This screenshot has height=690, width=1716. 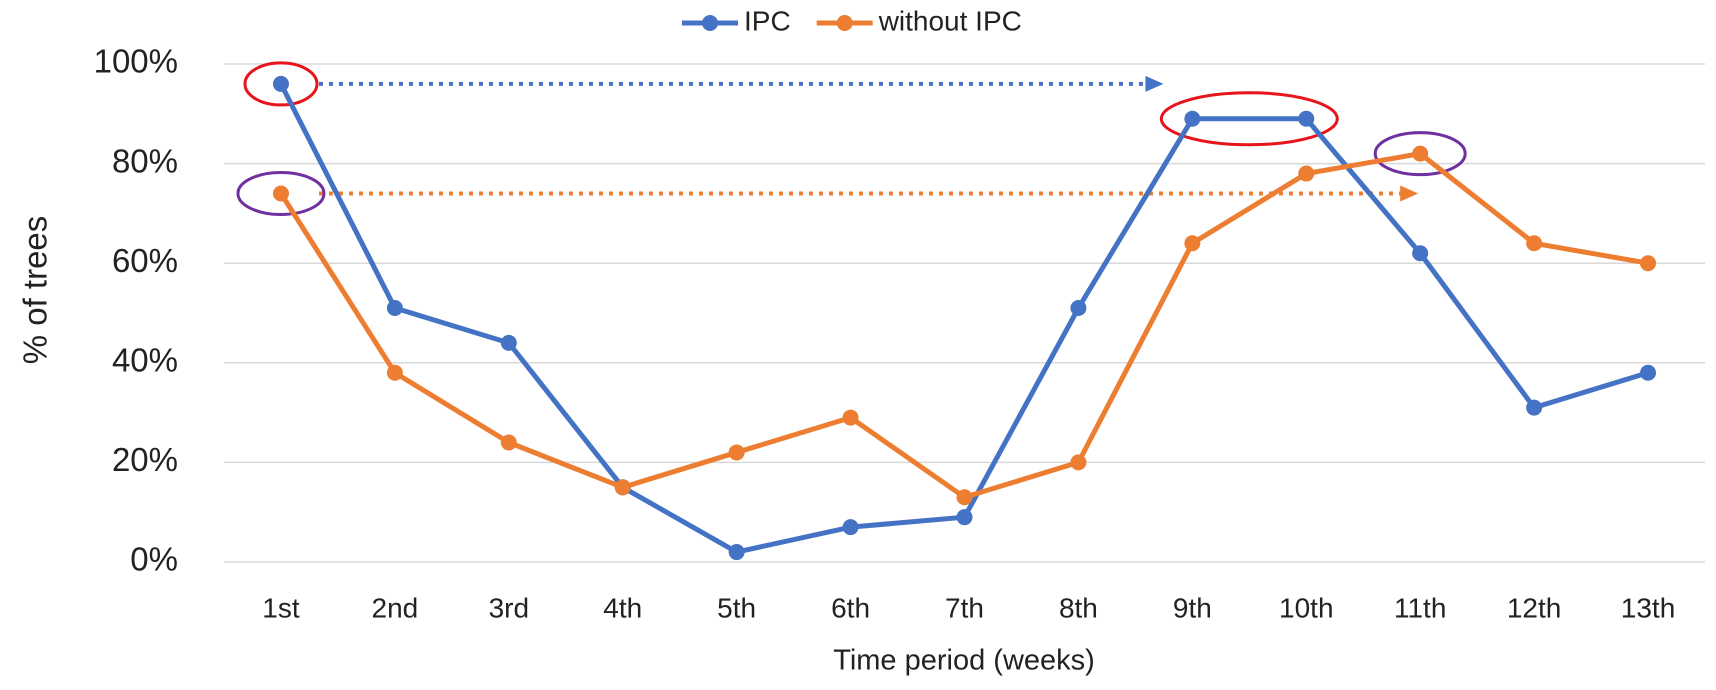 I want to click on y-tick-label: 100%, so click(x=136, y=61).